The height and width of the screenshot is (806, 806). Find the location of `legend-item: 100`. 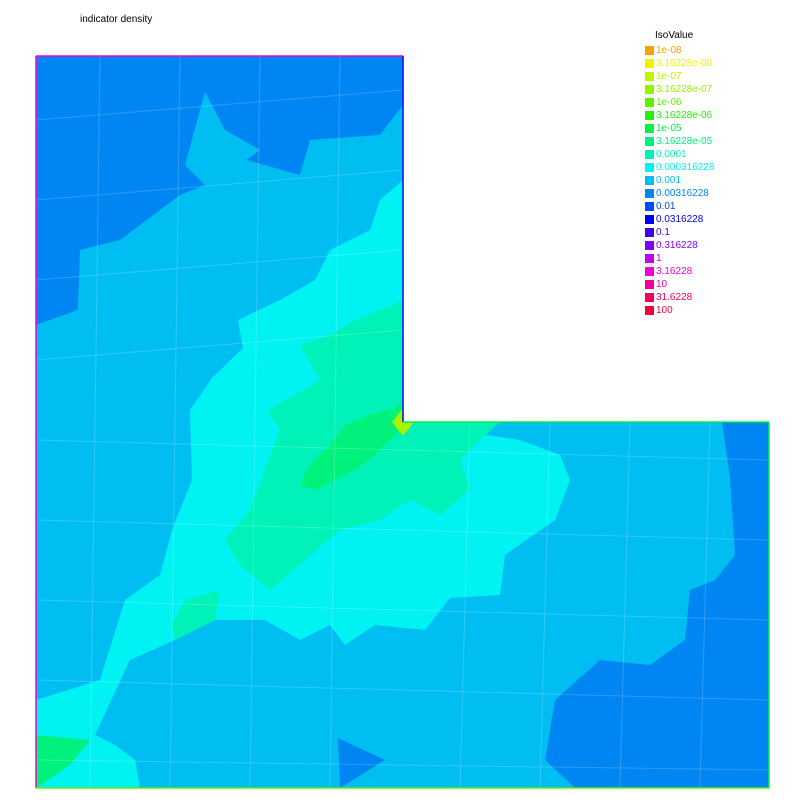

legend-item: 100 is located at coordinates (679, 310).